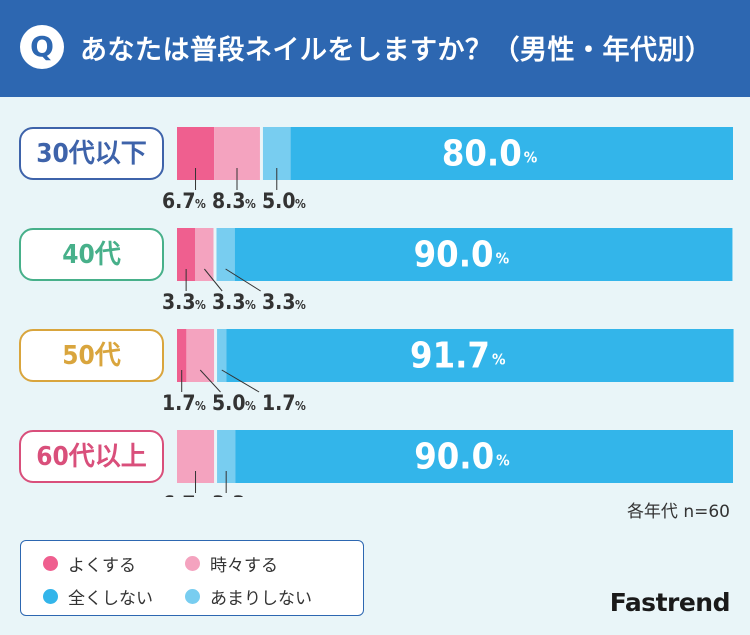  I want to click on category-label: 30代以下, so click(91, 154).